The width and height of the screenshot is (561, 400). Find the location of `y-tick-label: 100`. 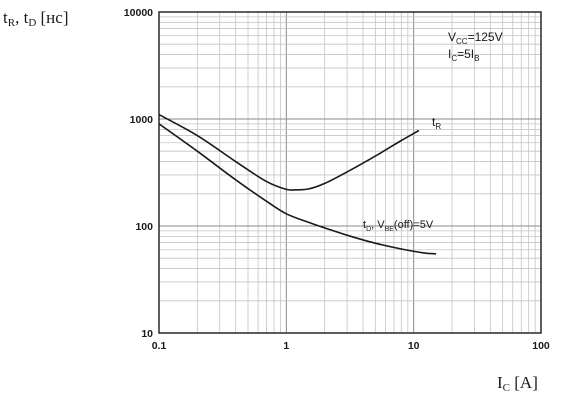

y-tick-label: 100 is located at coordinates (144, 227).